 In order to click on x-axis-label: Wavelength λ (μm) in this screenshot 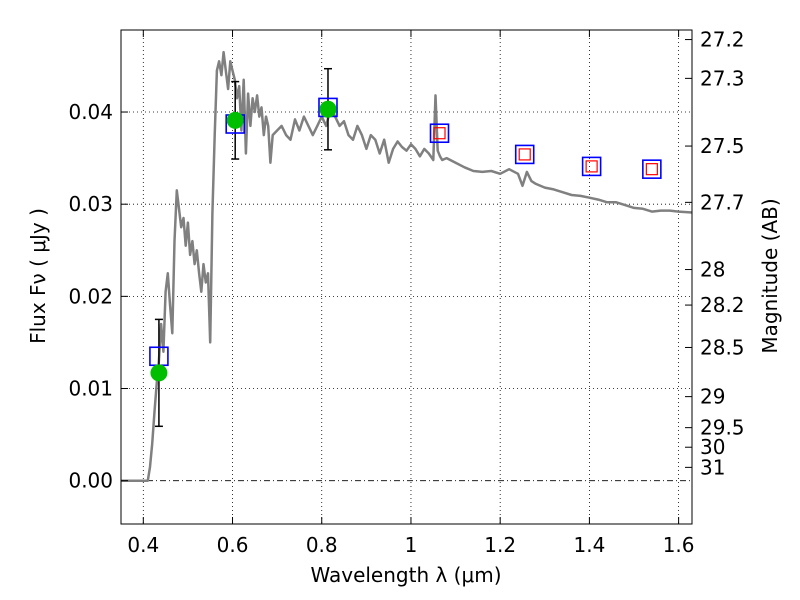, I will do `click(405, 575)`.